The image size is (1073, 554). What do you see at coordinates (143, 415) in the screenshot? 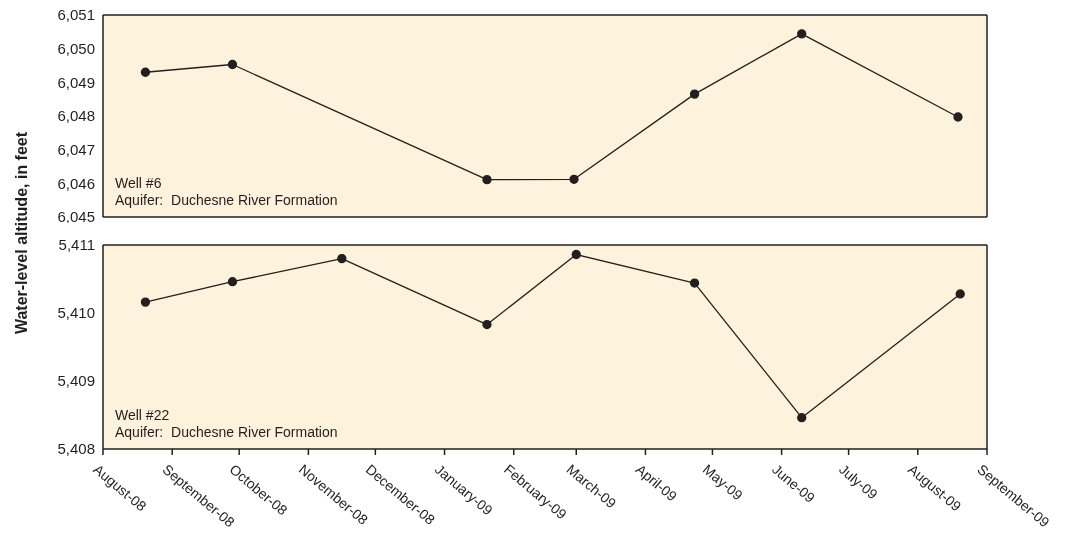
I see `annotation: Well #22` at bounding box center [143, 415].